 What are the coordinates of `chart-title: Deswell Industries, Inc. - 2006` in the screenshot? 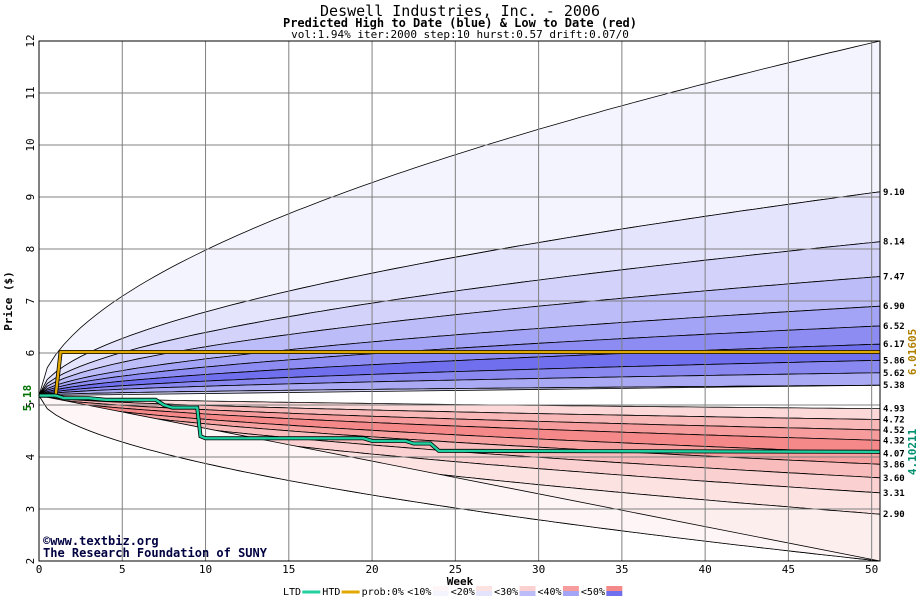 It's located at (460, 11).